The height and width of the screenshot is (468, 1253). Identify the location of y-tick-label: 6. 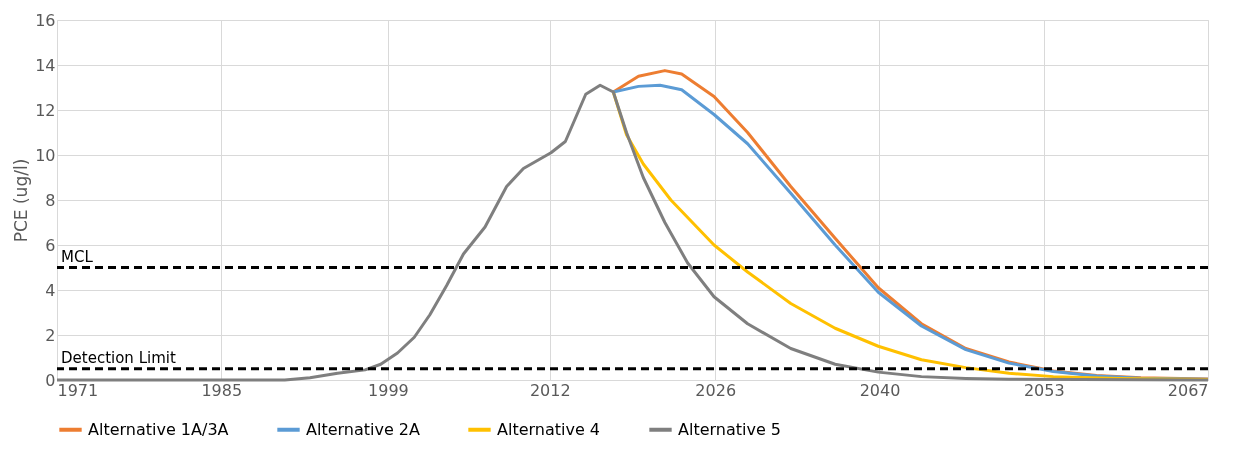
(50, 245).